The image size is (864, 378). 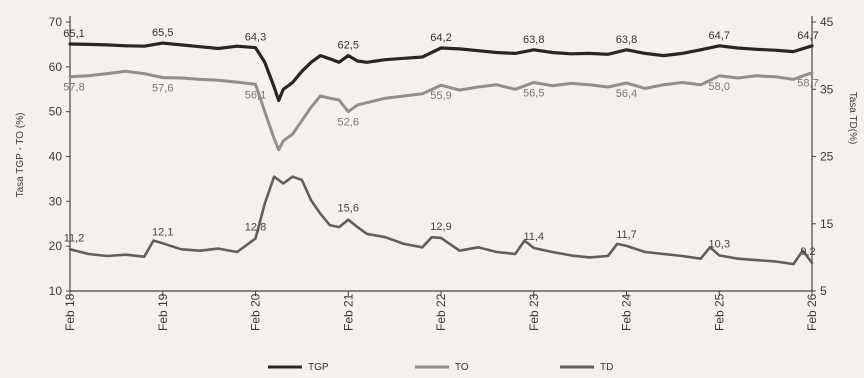 I want to click on data-label-2-25: 10,3, so click(x=719, y=244).